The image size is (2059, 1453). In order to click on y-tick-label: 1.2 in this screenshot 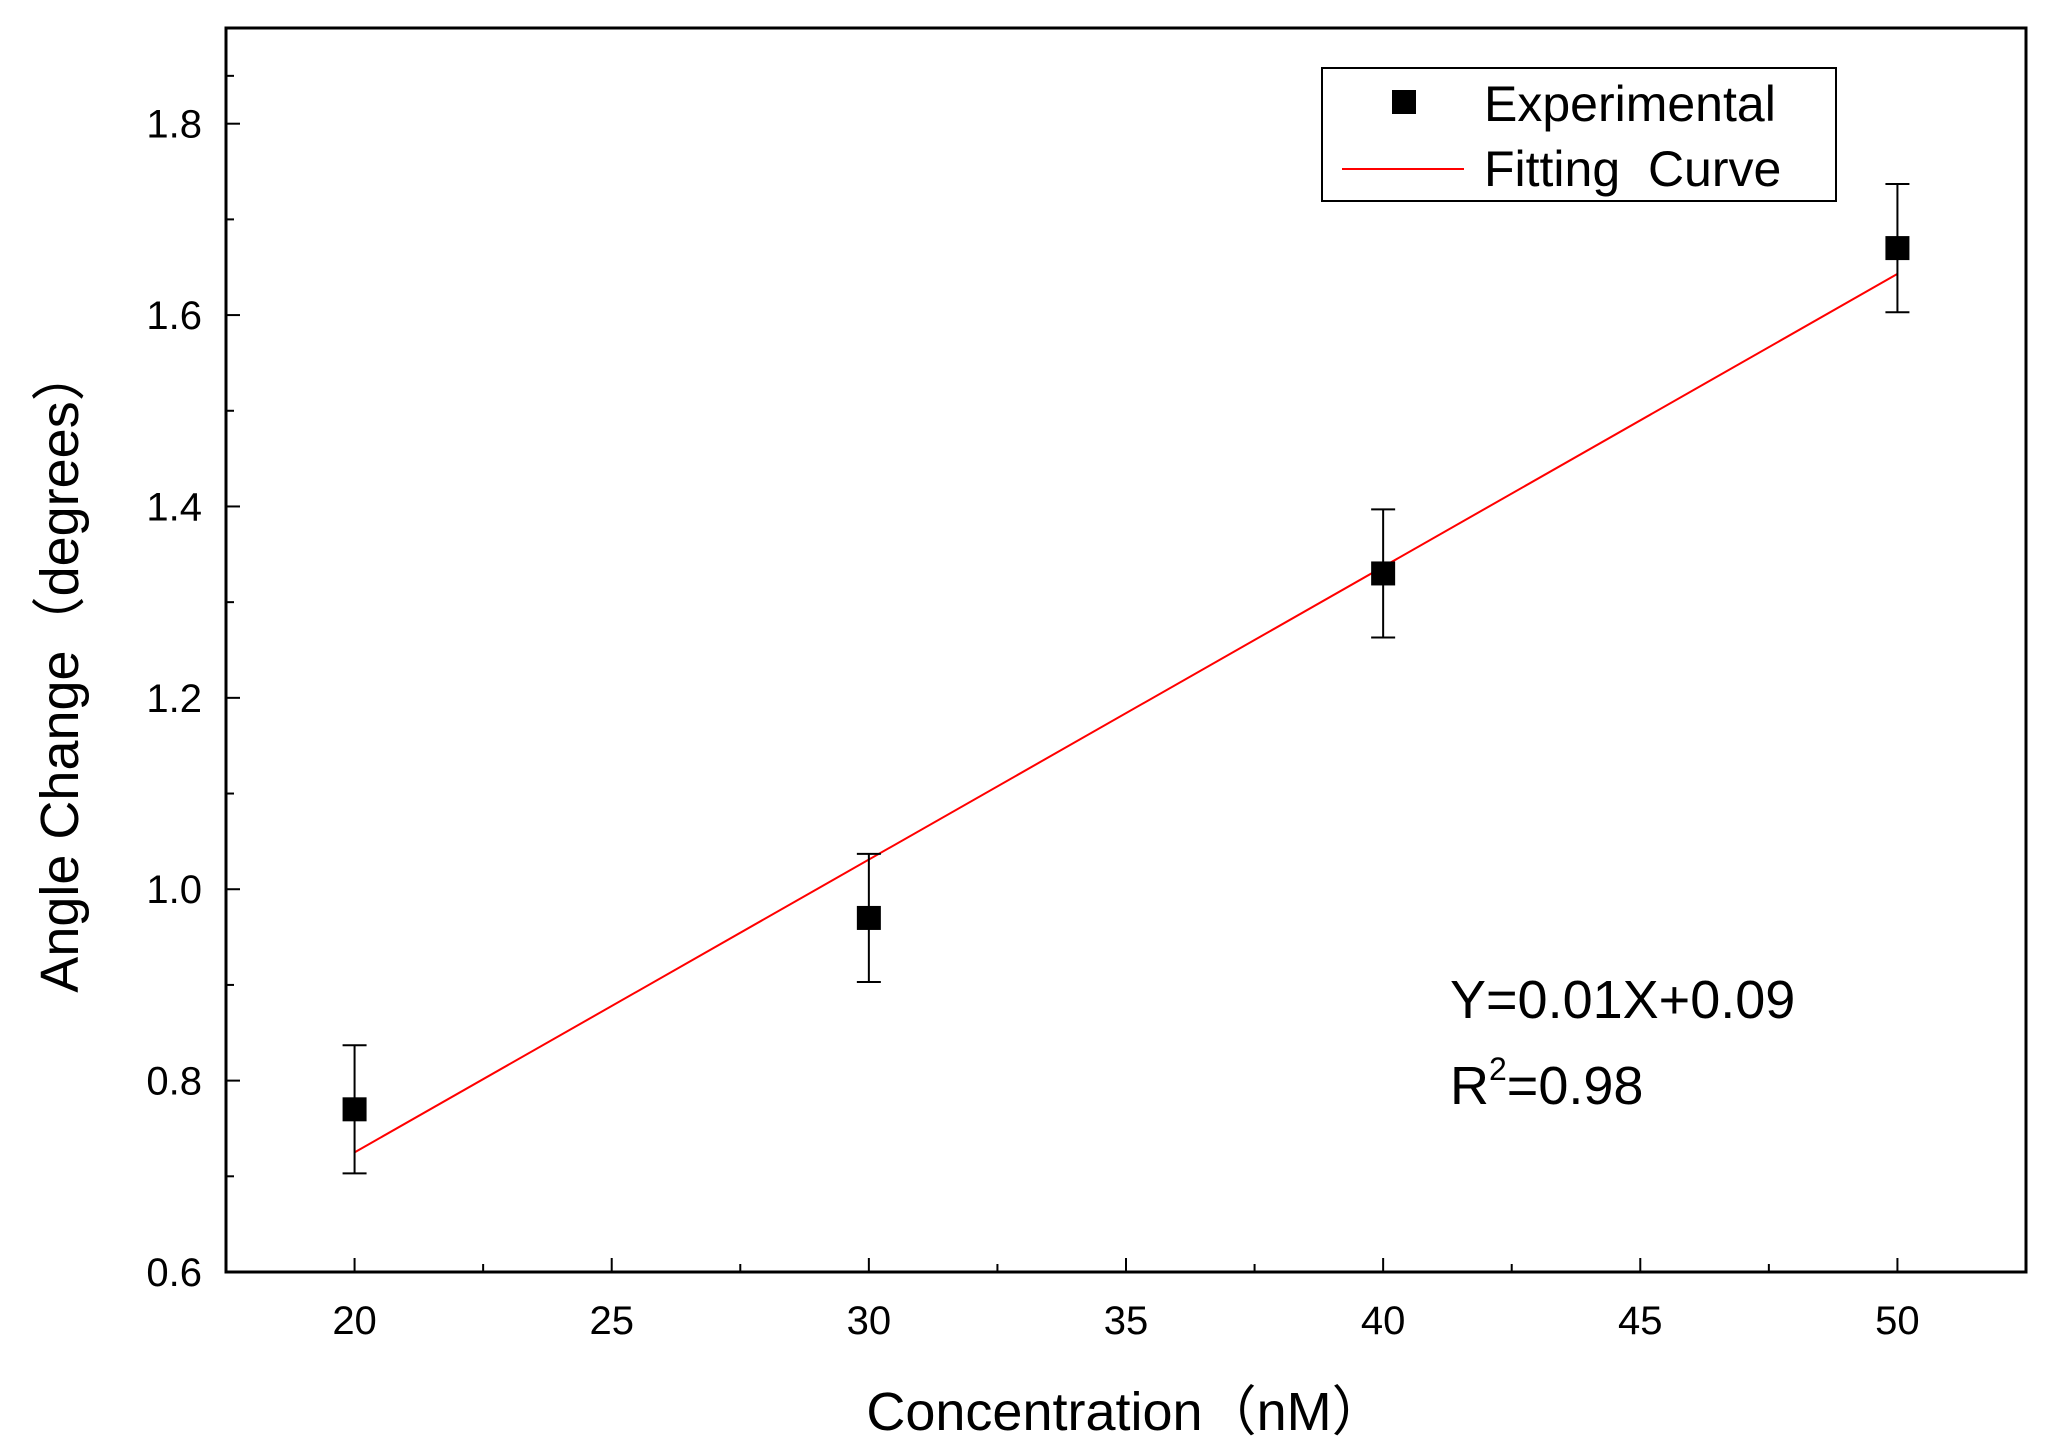, I will do `click(174, 699)`.